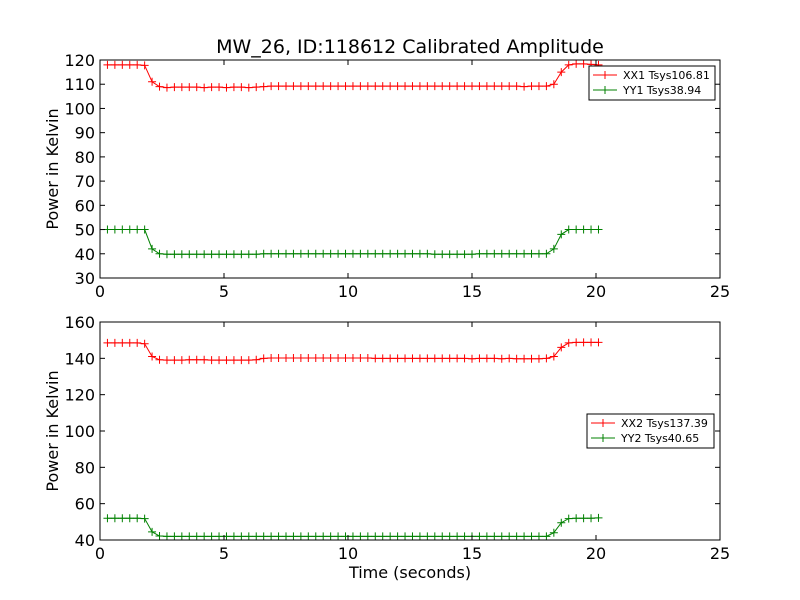 Image resolution: width=800 pixels, height=600 pixels. I want to click on y-tick-label: 140, so click(79, 358).